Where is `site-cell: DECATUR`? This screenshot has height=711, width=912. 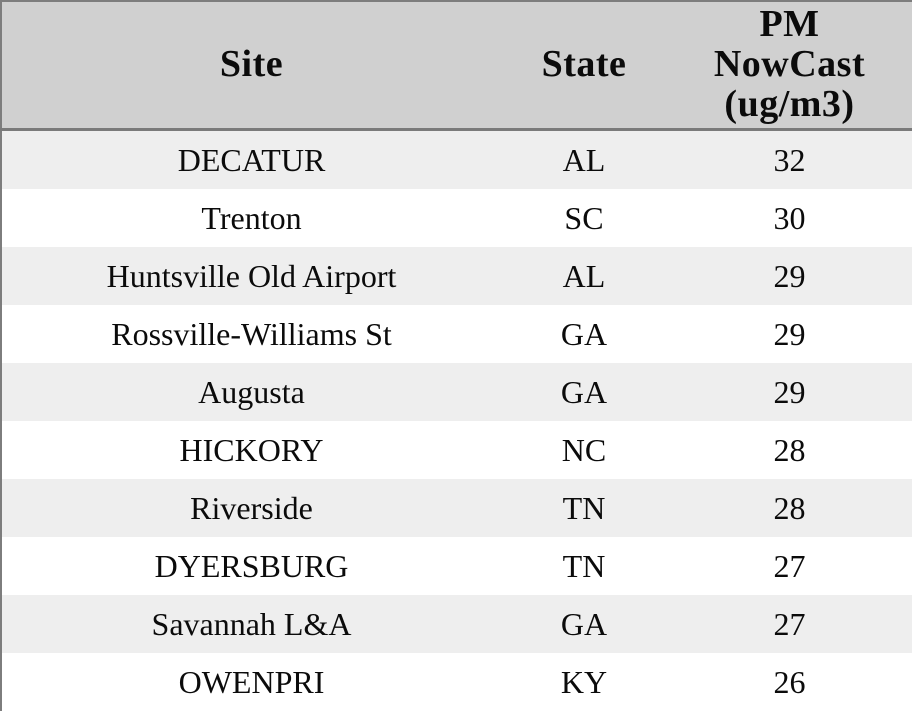
site-cell: DECATUR is located at coordinates (251, 159).